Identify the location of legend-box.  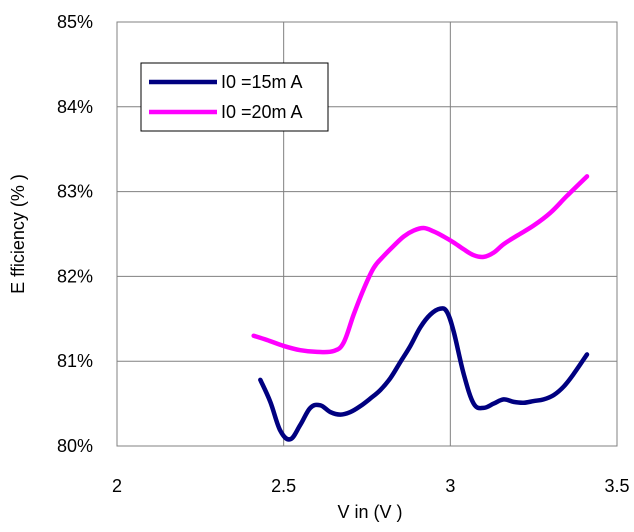
(234, 97).